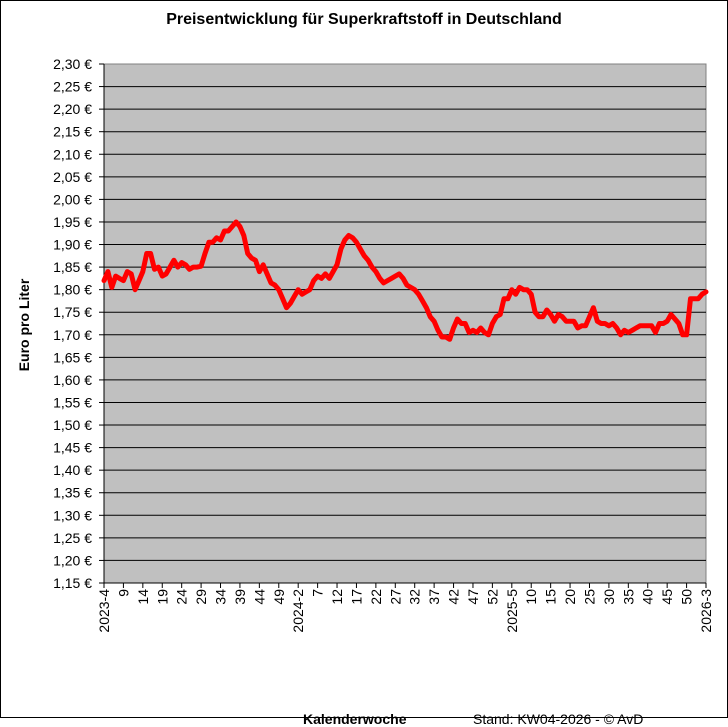  Describe the element at coordinates (473, 597) in the screenshot. I see `x-tick-label: 47` at that location.